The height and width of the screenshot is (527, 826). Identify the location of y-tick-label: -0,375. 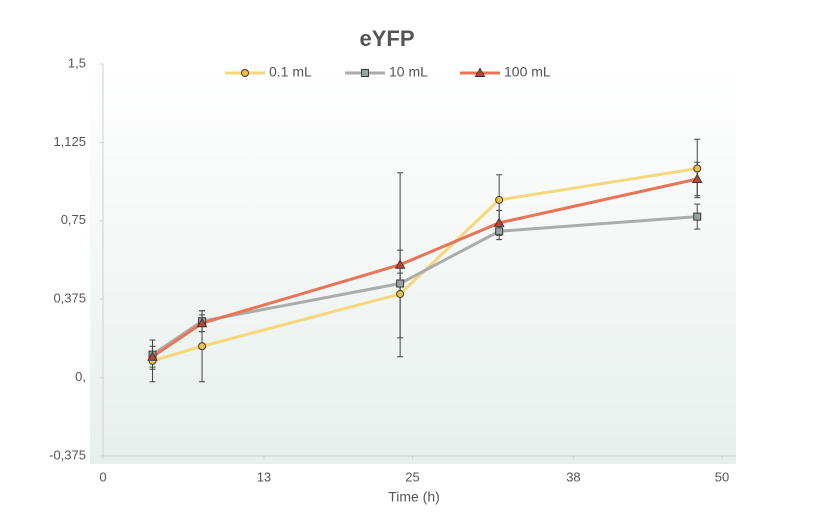
(67, 454).